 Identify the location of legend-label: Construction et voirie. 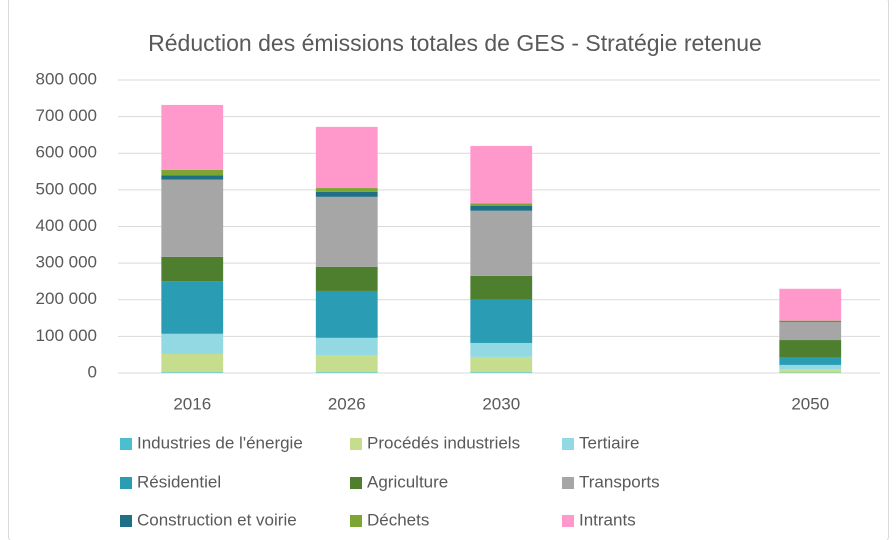
(217, 519).